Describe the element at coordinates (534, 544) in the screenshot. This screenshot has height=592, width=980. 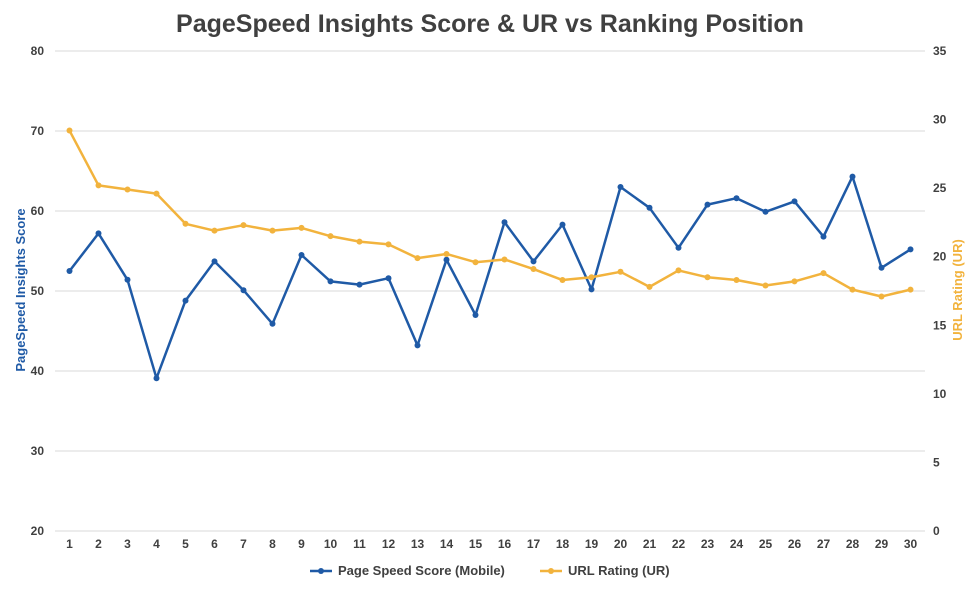
I see `x-tick-label: 17` at that location.